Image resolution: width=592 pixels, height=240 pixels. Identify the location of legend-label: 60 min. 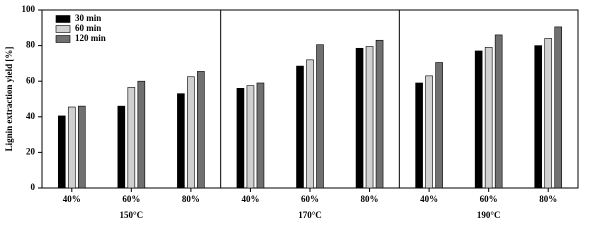
(88, 28).